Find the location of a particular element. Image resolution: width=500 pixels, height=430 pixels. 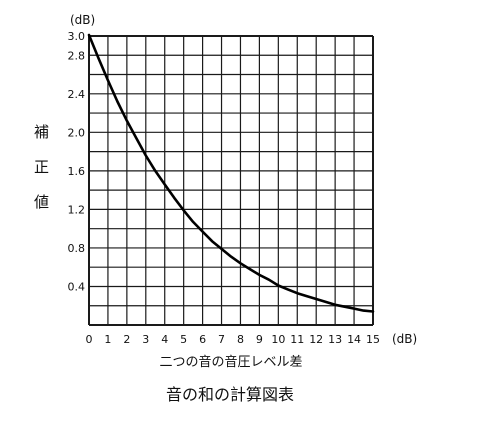

chart-title: 音の和の計算図表 is located at coordinates (230, 394).